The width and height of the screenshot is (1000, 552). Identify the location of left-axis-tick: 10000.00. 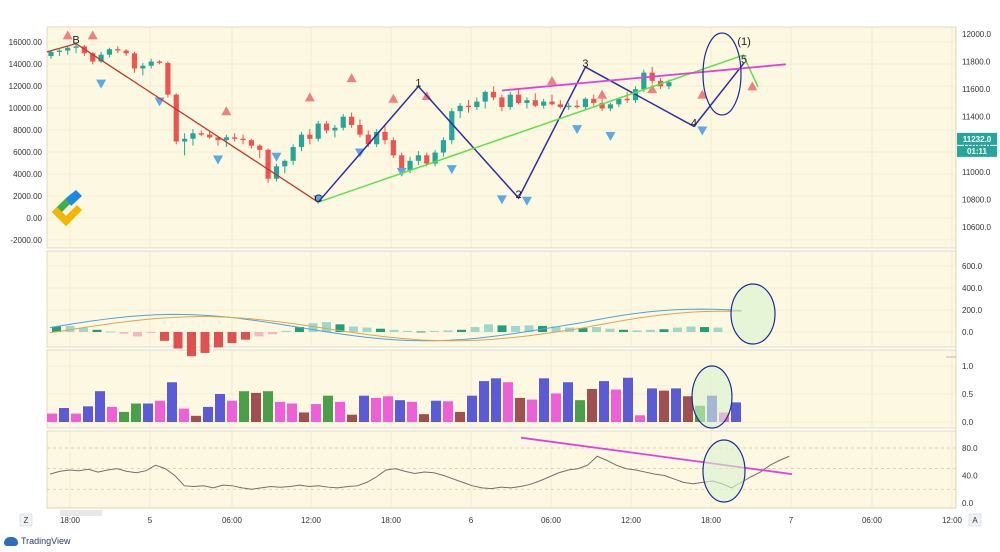
(26, 108).